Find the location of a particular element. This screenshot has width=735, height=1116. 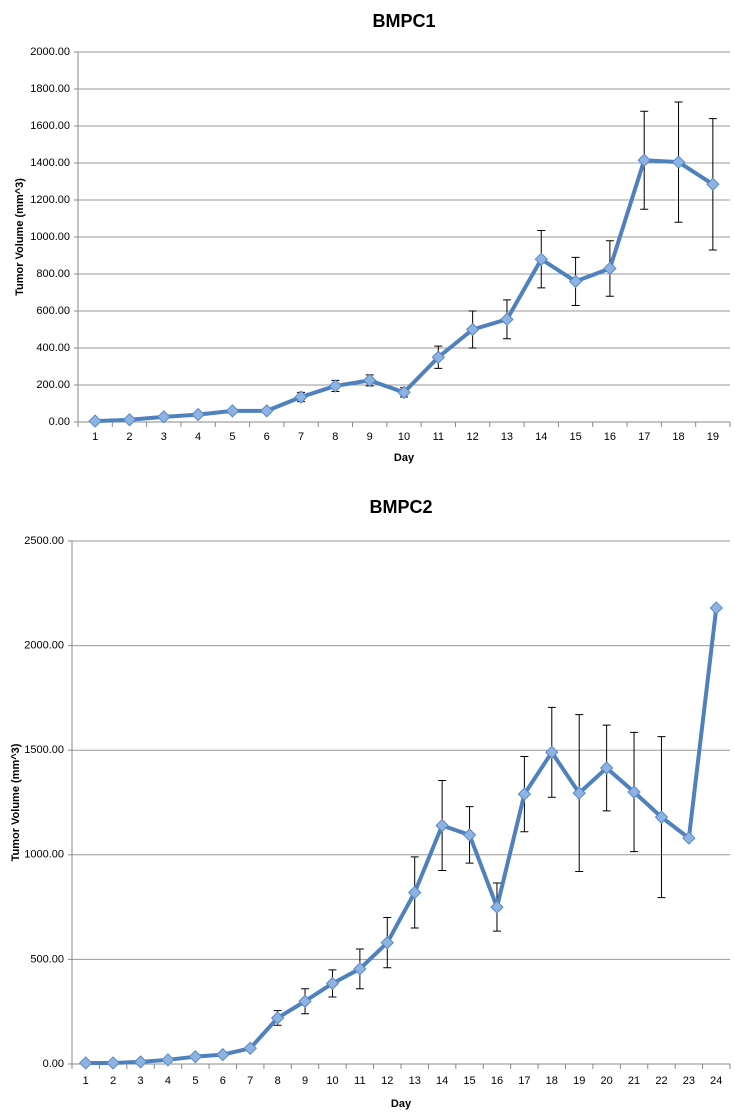

x-tick-label: 5 is located at coordinates (232, 437).